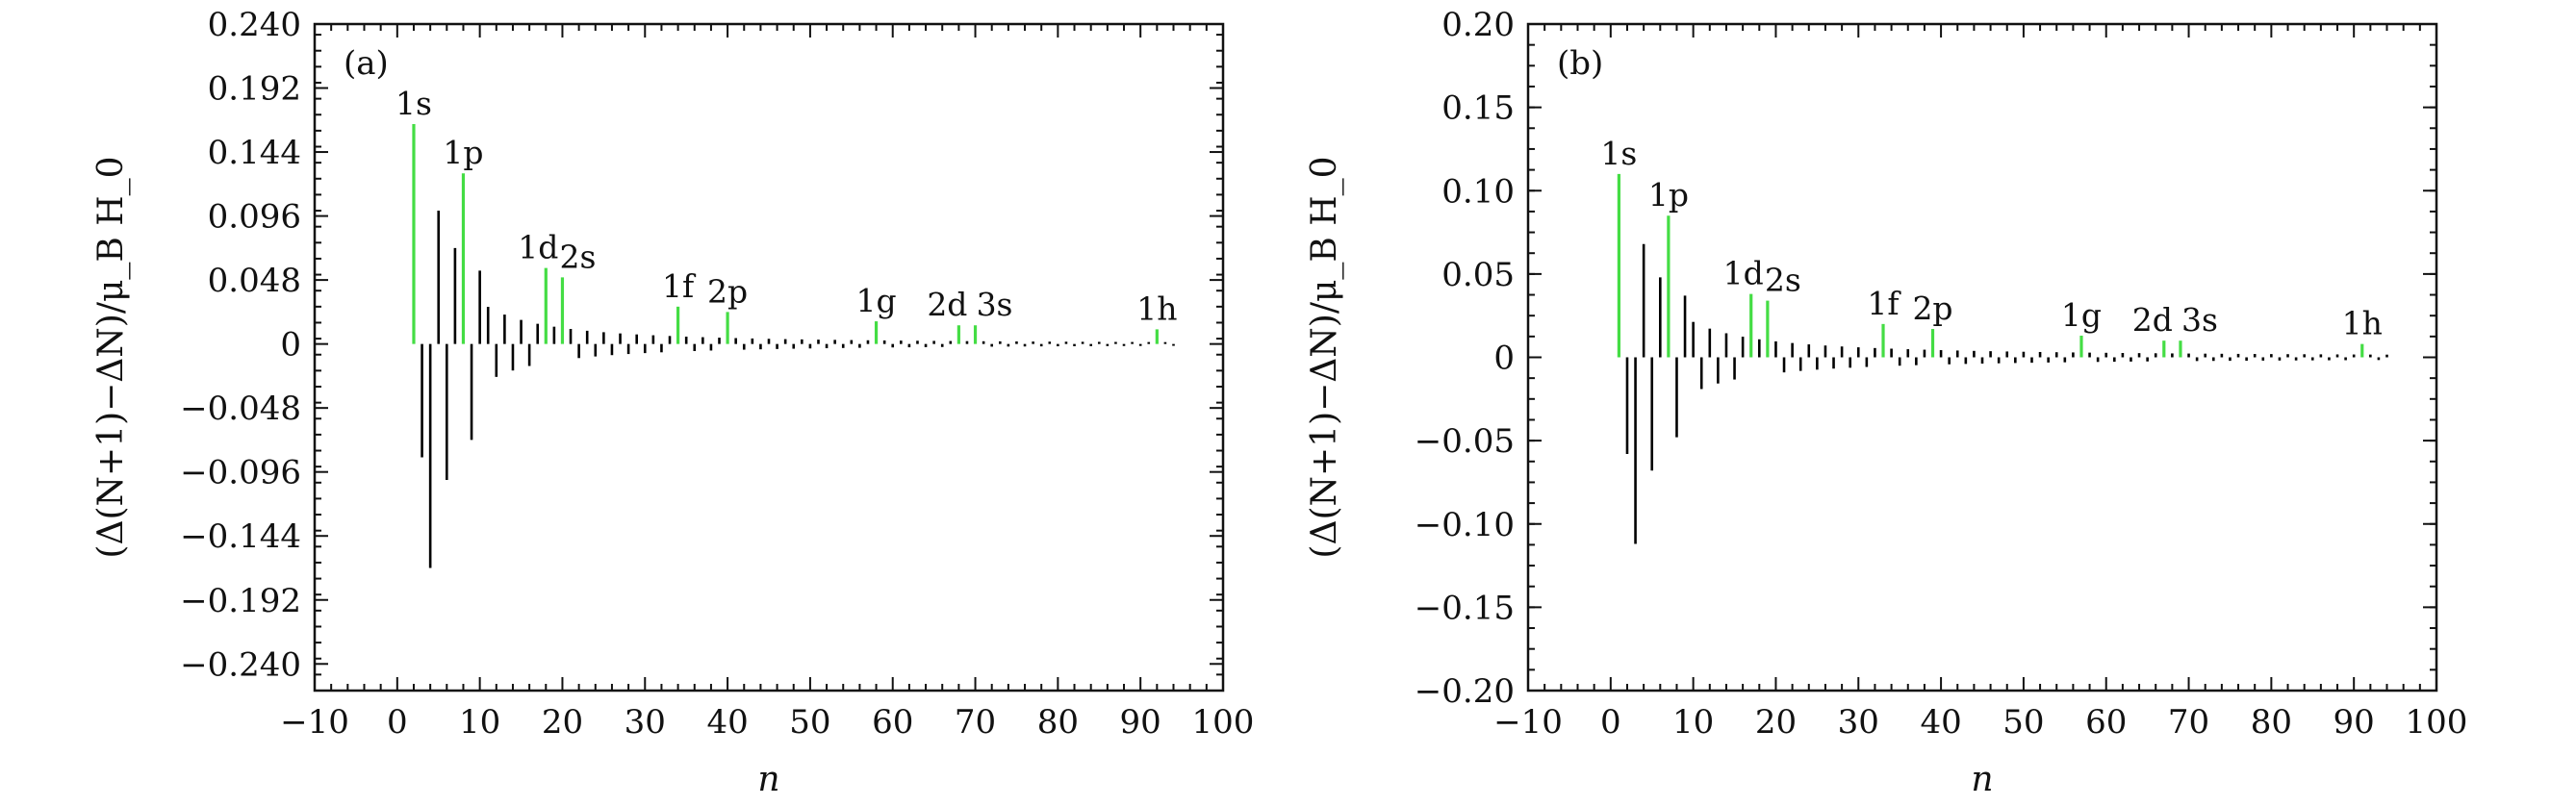 The height and width of the screenshot is (806, 2576). What do you see at coordinates (240, 536) in the screenshot?
I see `y-tick-label: −0.144` at bounding box center [240, 536].